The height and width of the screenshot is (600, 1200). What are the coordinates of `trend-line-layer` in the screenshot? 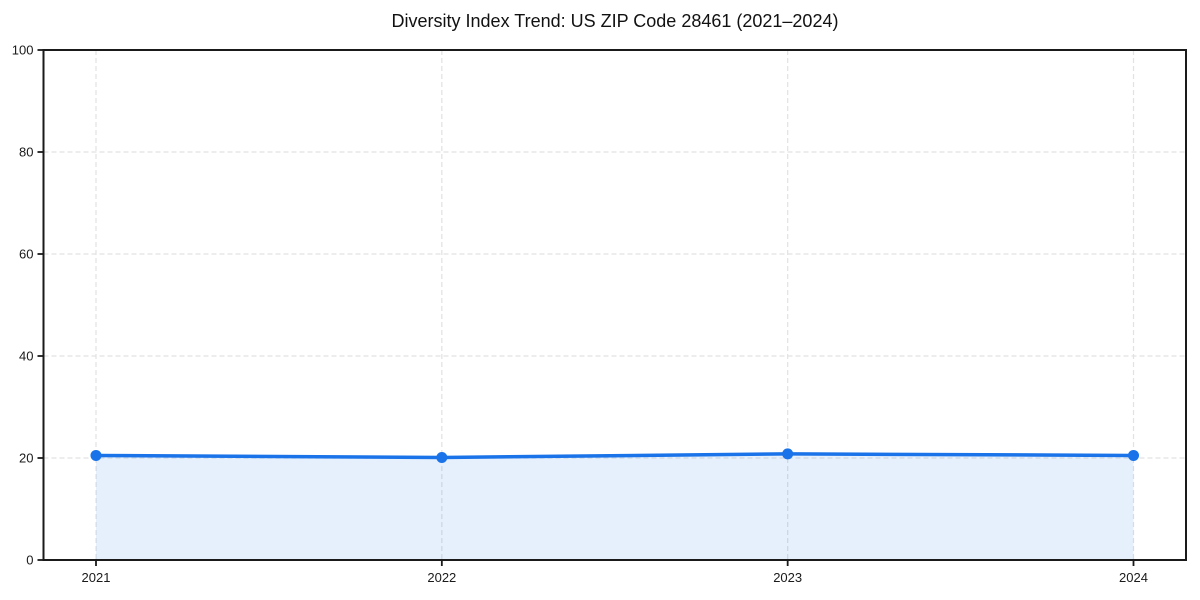 It's located at (615, 456).